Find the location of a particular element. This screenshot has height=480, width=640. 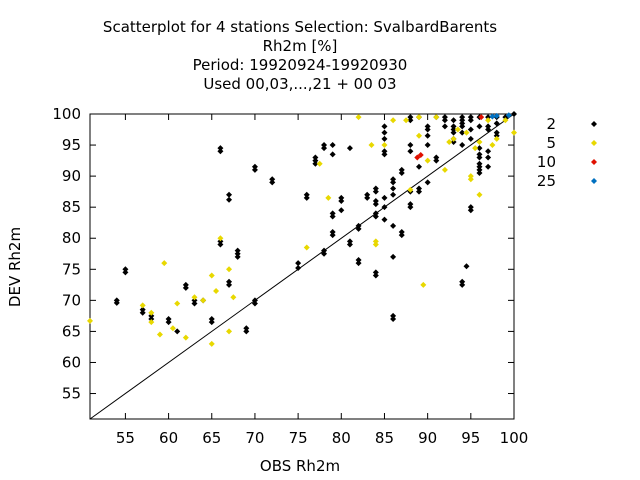

x-tick-label: 65 is located at coordinates (211, 438).